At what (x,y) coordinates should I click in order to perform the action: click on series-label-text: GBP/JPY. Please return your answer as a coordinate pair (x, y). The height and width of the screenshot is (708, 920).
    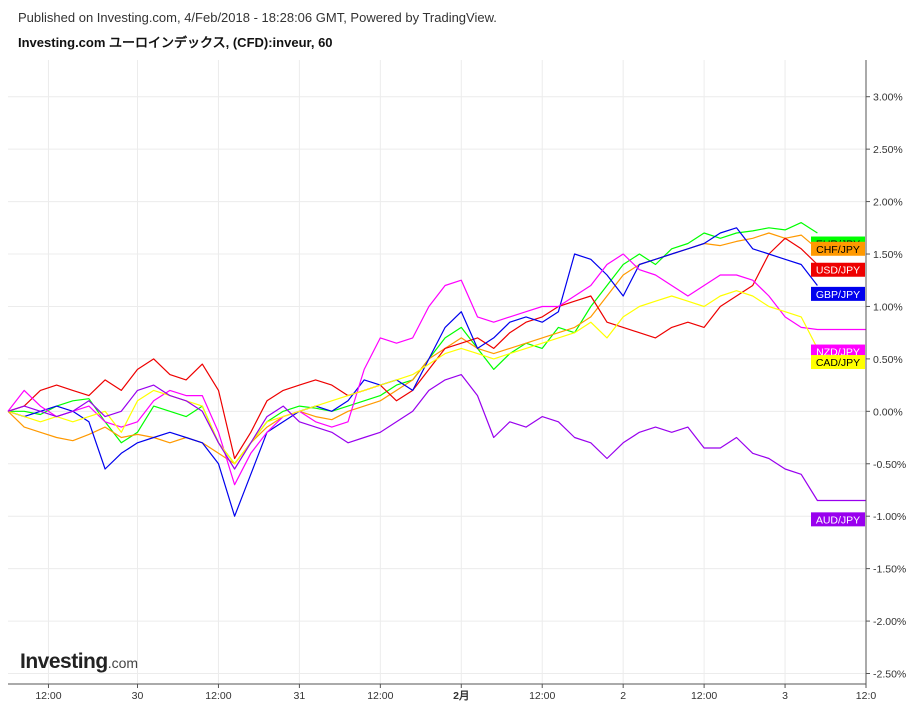
    Looking at the image, I should click on (838, 295).